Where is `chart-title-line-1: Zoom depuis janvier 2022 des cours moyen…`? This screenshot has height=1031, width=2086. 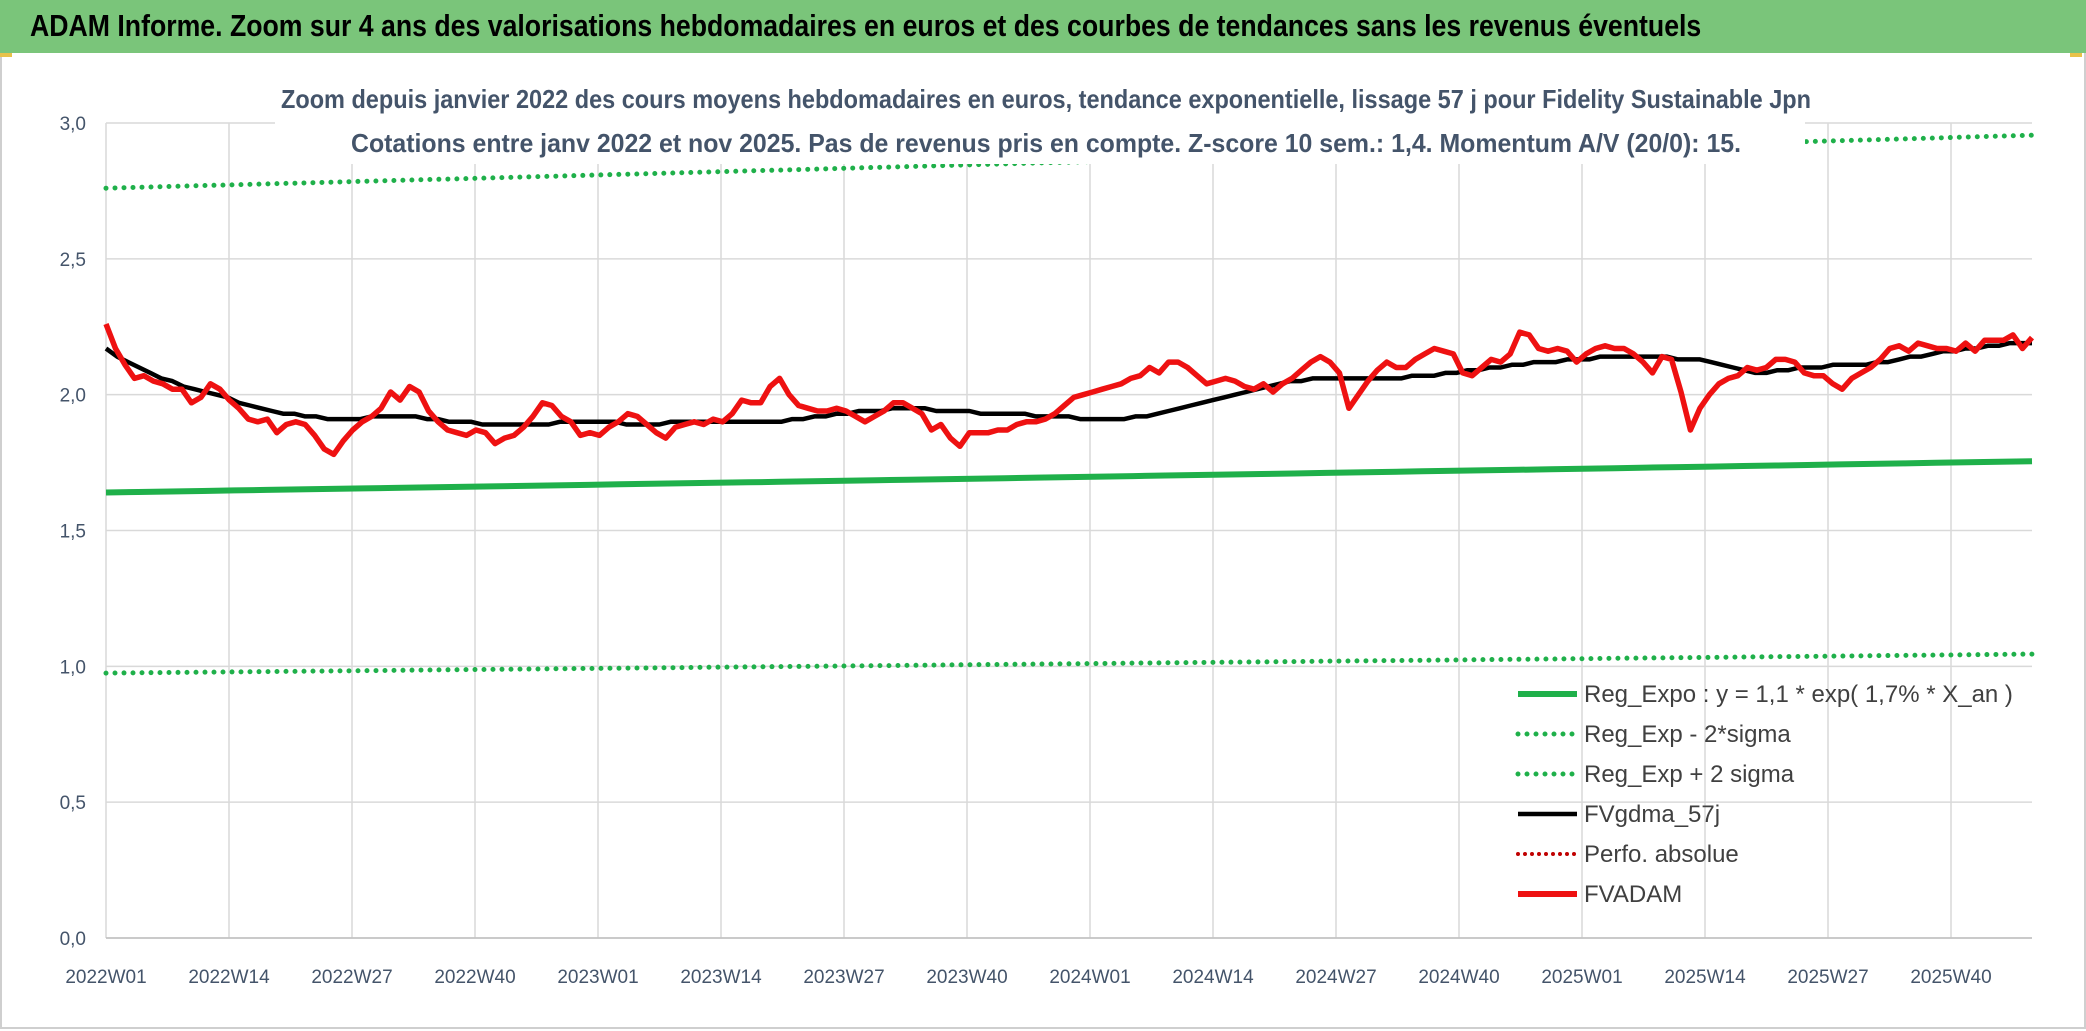 chart-title-line-1: Zoom depuis janvier 2022 des cours moyen… is located at coordinates (1046, 99).